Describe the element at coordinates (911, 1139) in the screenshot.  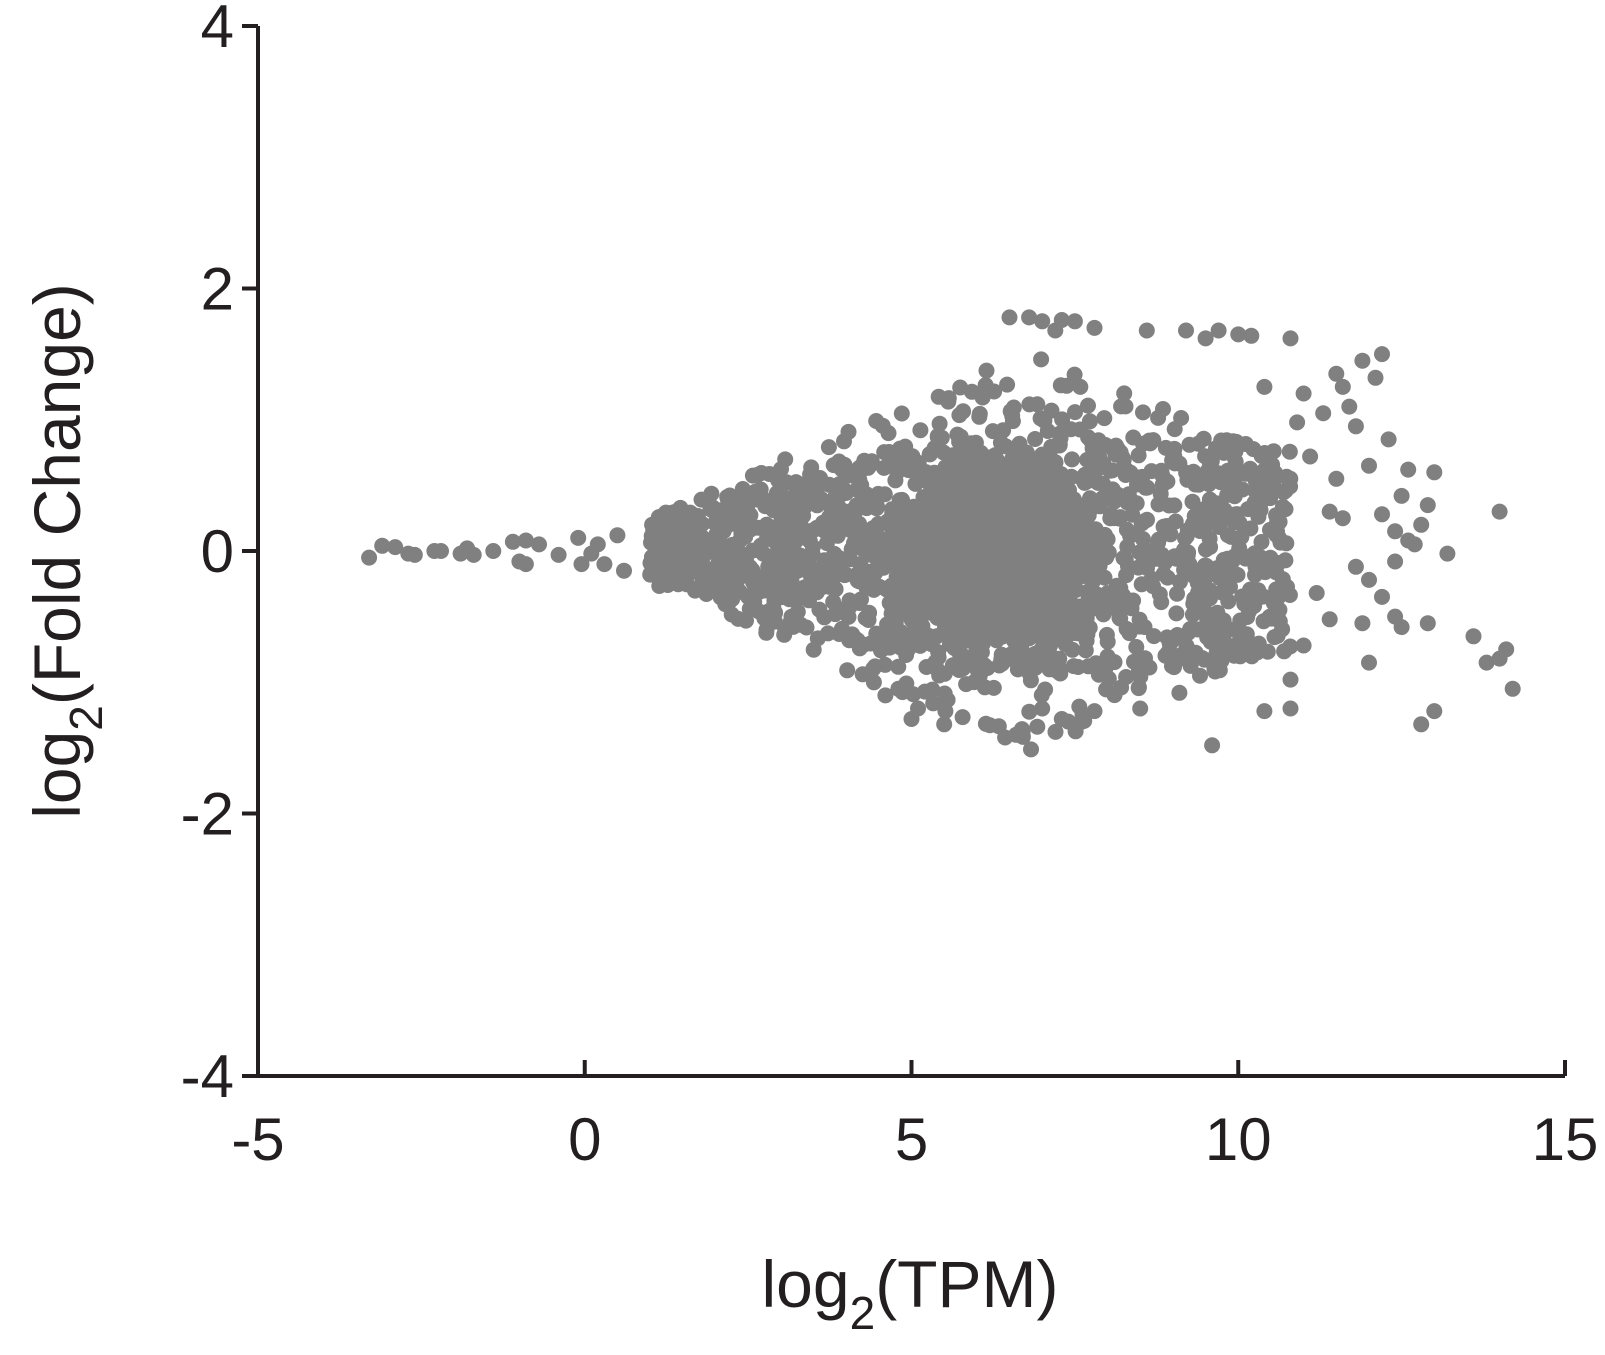
I see `x-tick-label: 5` at that location.